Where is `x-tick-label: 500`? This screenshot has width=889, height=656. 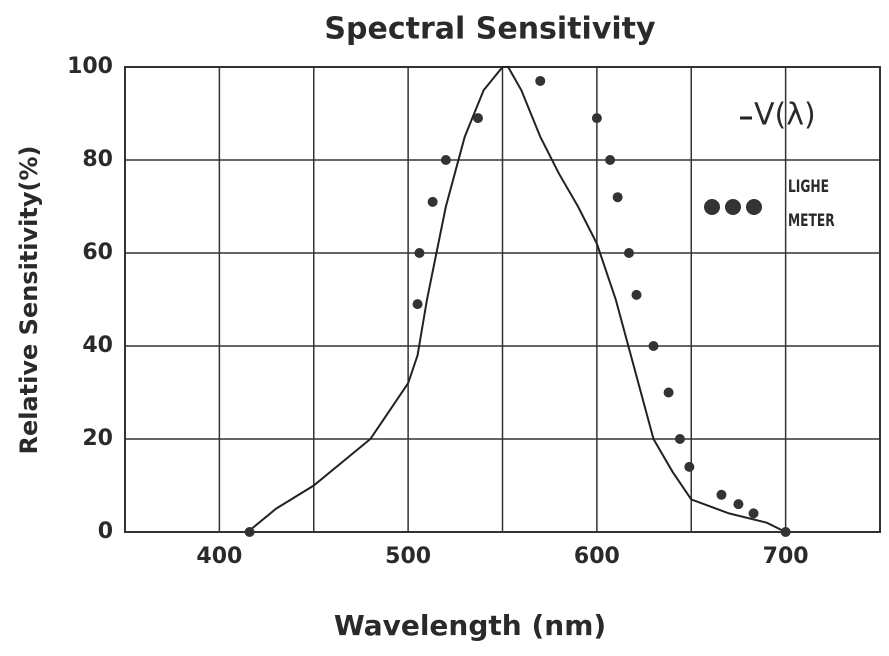 x-tick-label: 500 is located at coordinates (408, 556).